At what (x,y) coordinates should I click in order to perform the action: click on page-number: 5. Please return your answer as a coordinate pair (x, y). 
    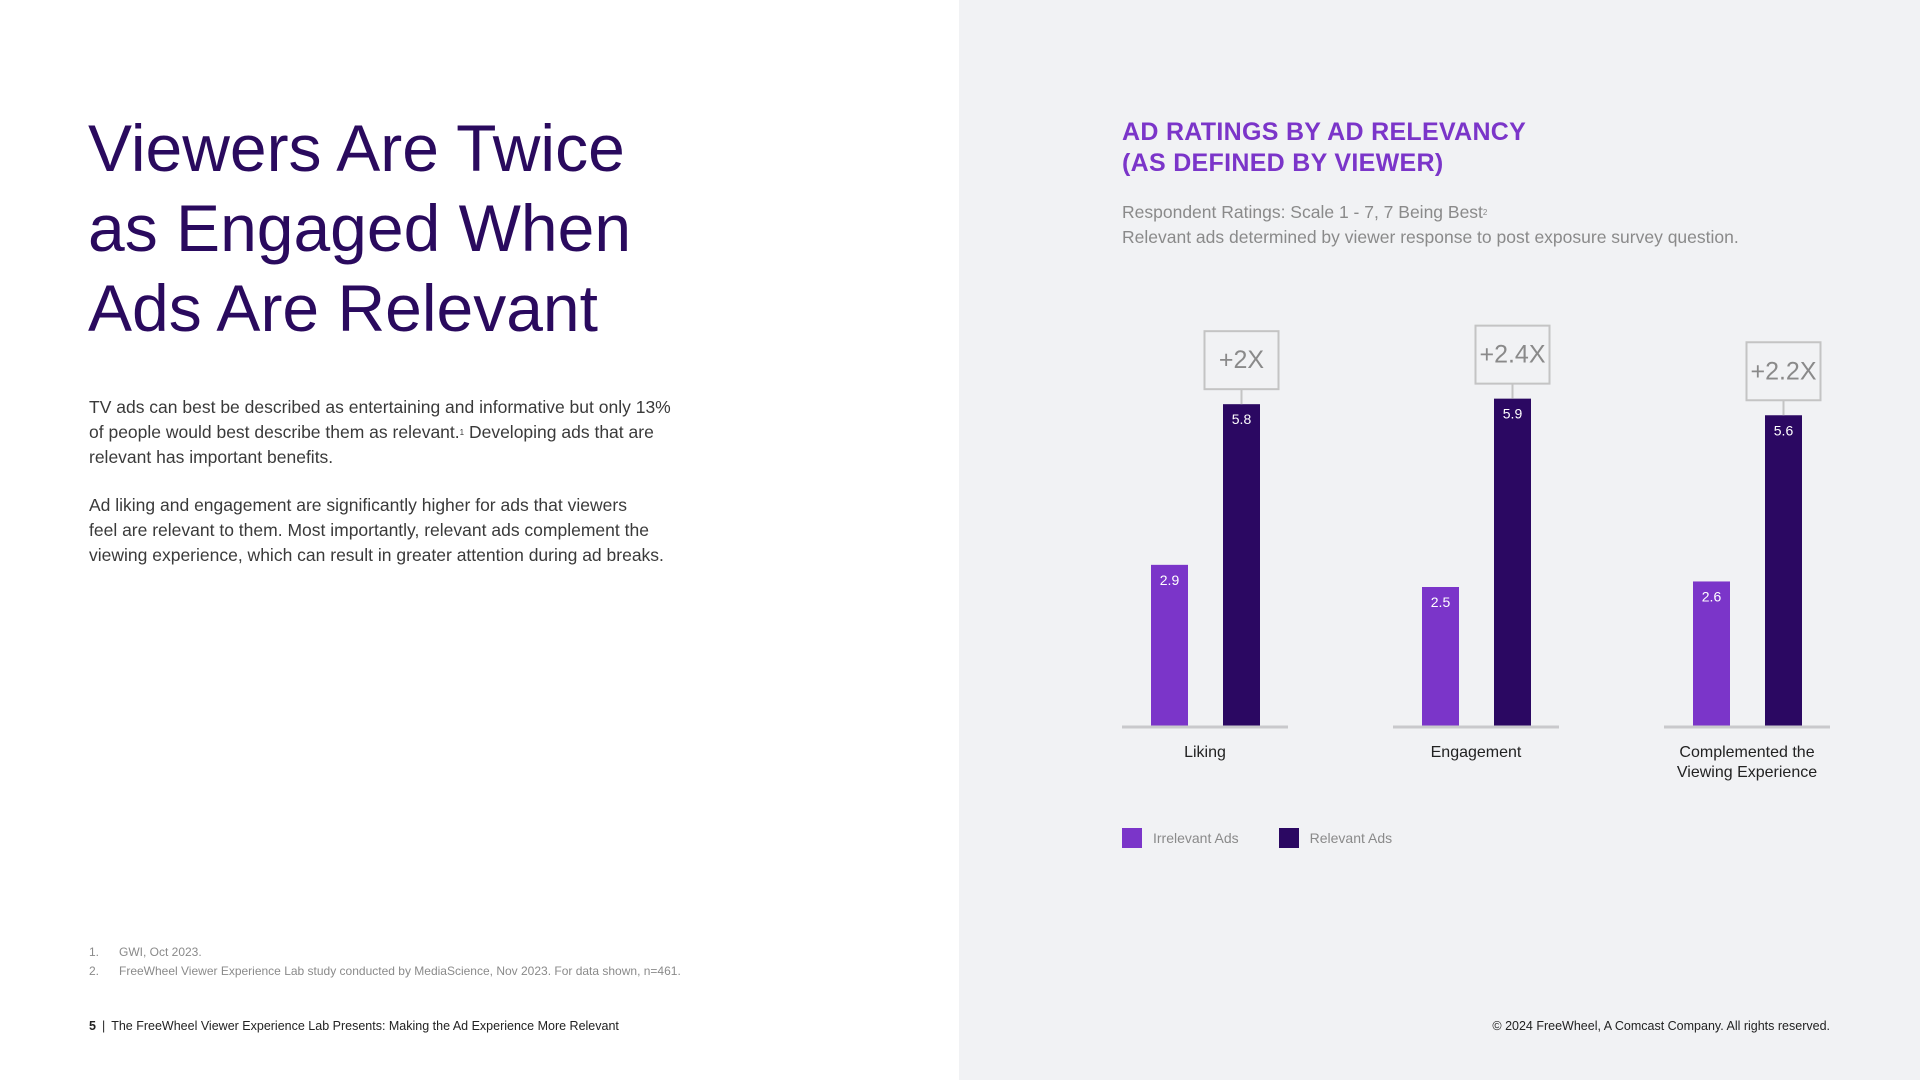
    Looking at the image, I should click on (92, 1026).